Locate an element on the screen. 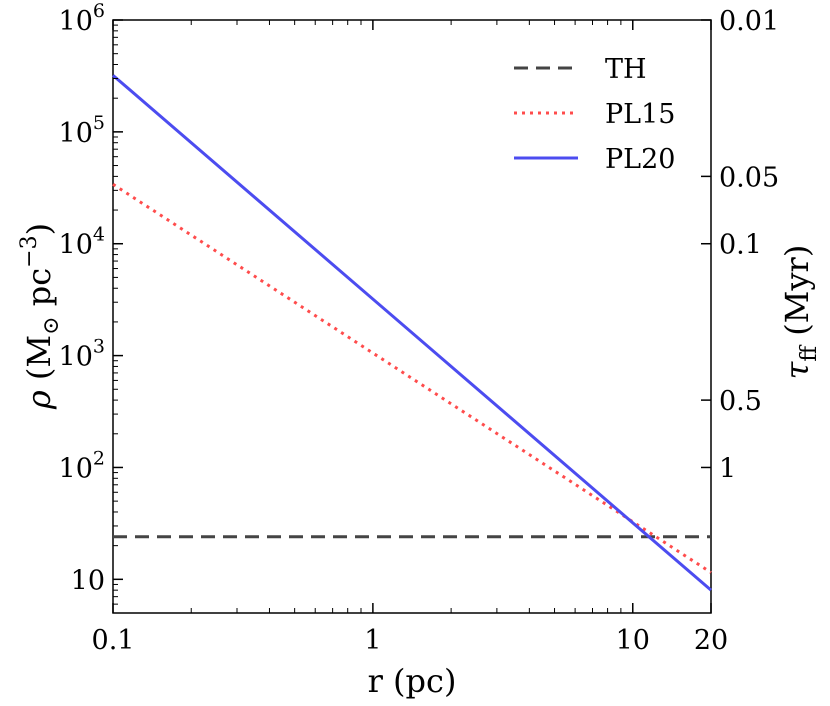  x-axis-title: r (pc) is located at coordinates (412, 681).